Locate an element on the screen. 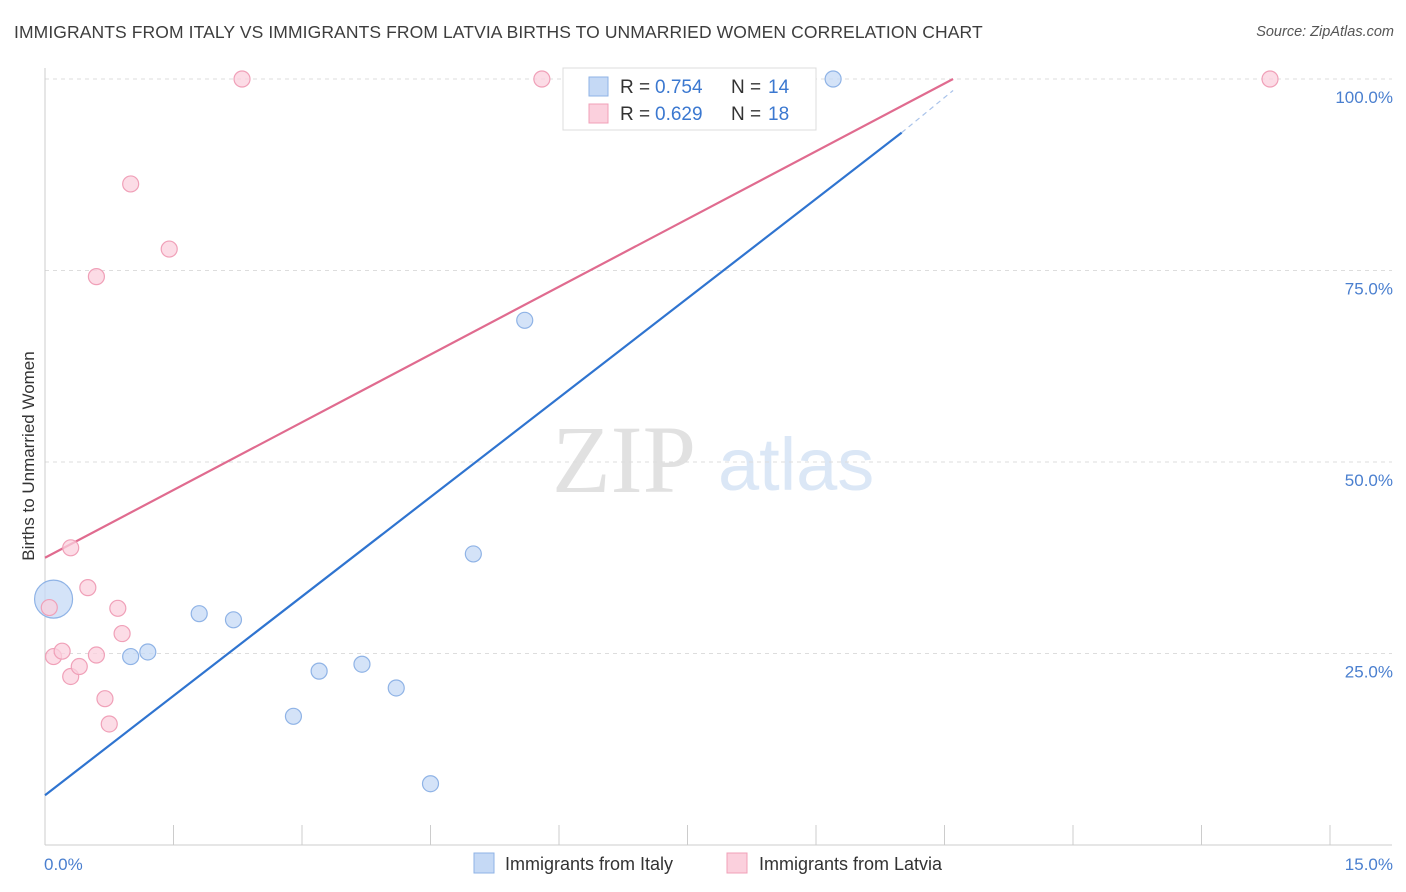 The image size is (1406, 892). y-tick-label: 25.0% is located at coordinates (1369, 672).